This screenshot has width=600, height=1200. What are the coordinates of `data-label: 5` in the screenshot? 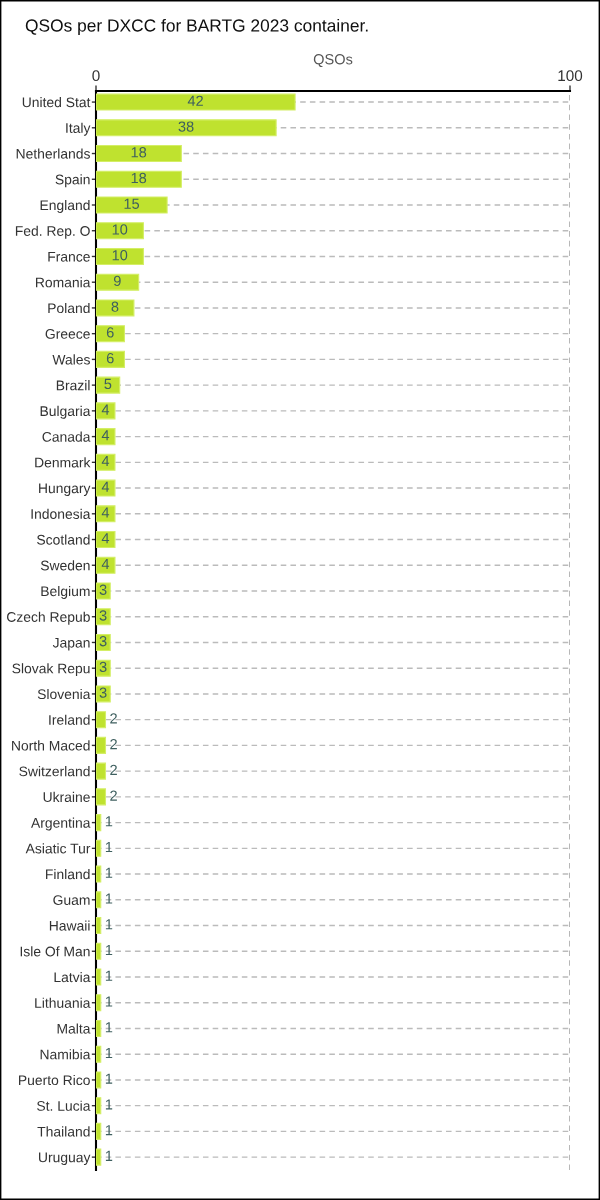 It's located at (108, 384).